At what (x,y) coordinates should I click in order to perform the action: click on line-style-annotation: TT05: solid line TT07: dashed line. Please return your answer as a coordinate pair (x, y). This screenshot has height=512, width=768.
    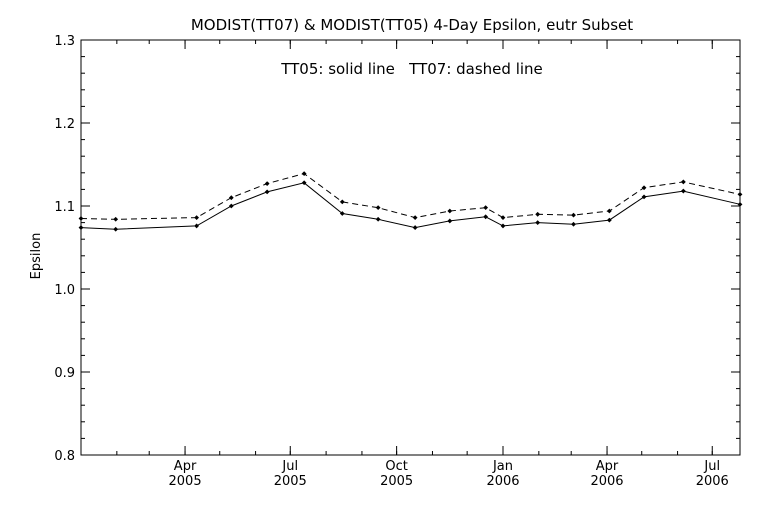
    Looking at the image, I should click on (411, 69).